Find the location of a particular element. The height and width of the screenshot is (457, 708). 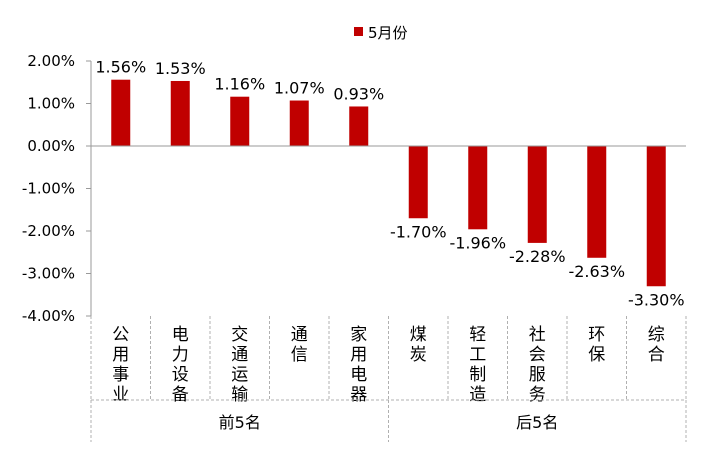

data-label: 1.53% is located at coordinates (180, 68).